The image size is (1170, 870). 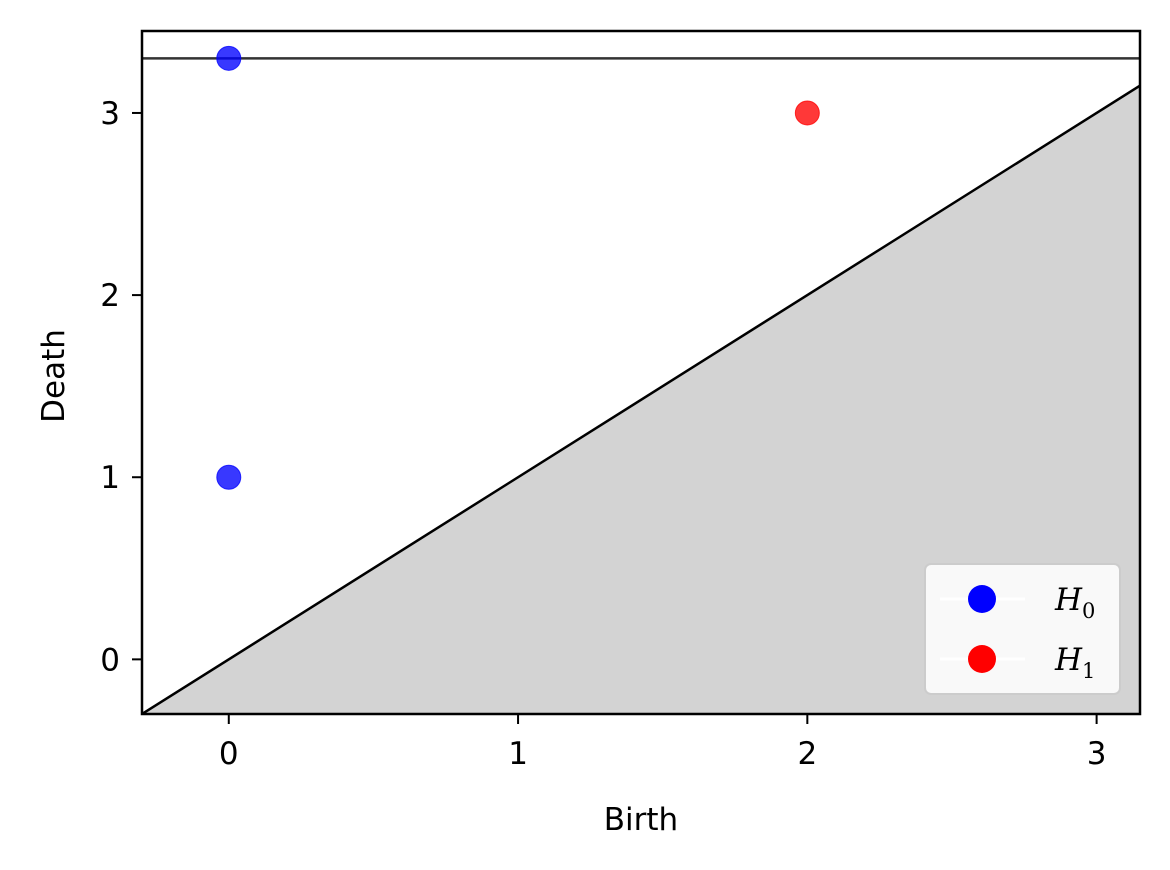 What do you see at coordinates (1097, 754) in the screenshot?
I see `x-tick-label-3: 3` at bounding box center [1097, 754].